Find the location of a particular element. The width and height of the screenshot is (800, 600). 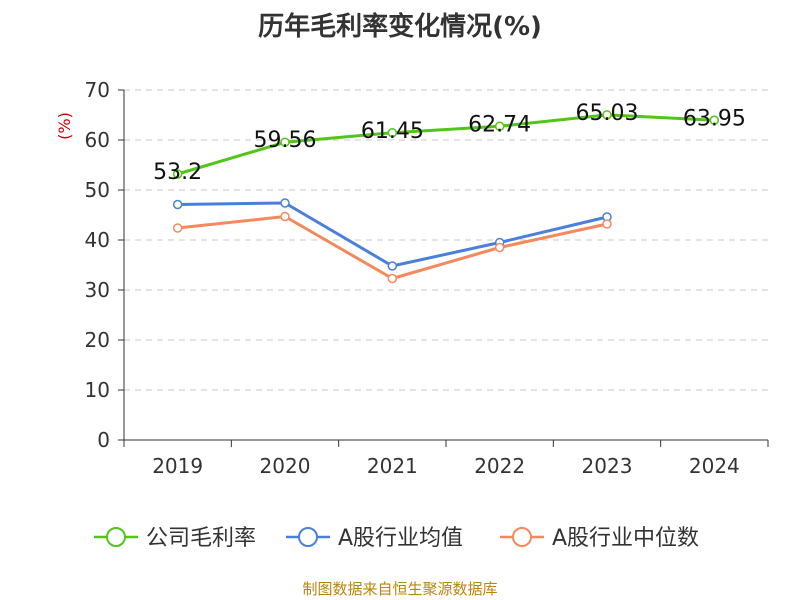

y-tick-label: 30 is located at coordinates (97, 290).